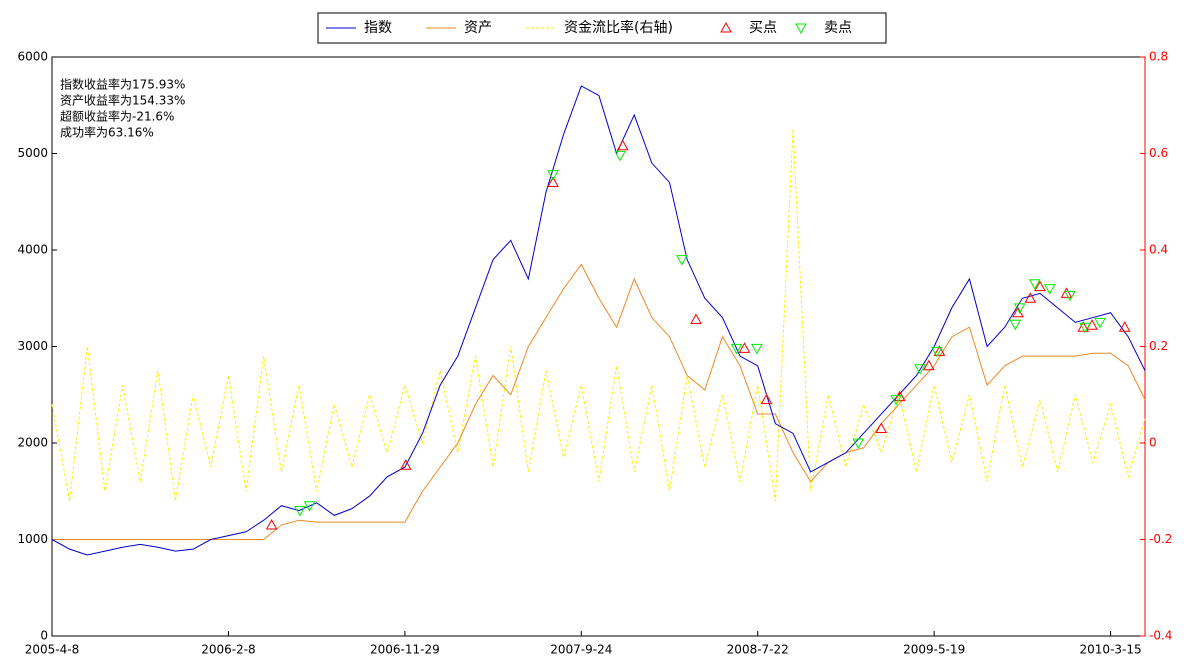 This screenshot has height=667, width=1188. What do you see at coordinates (32, 57) in the screenshot?
I see `y-tick-label: 6000` at bounding box center [32, 57].